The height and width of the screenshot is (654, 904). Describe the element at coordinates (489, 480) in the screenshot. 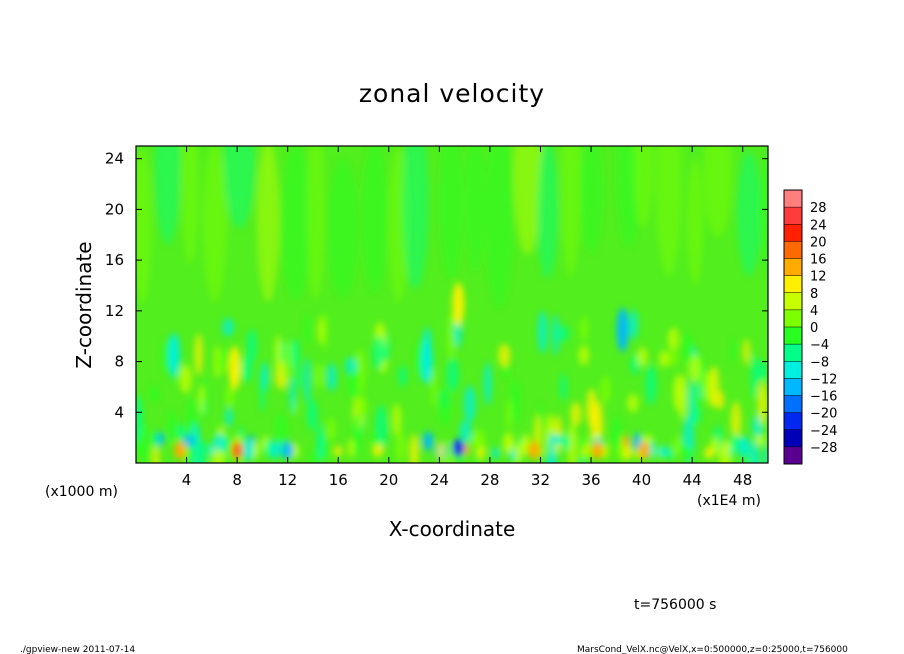

I see `x-tick-label: 28` at that location.